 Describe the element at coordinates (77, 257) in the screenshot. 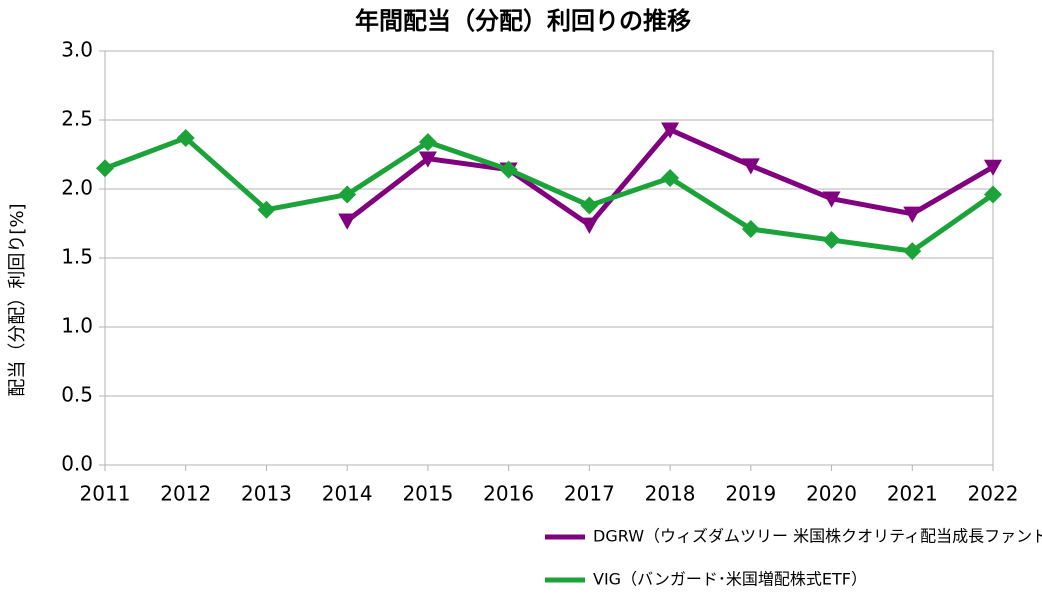

I see `y-tick-label: 1.5` at that location.